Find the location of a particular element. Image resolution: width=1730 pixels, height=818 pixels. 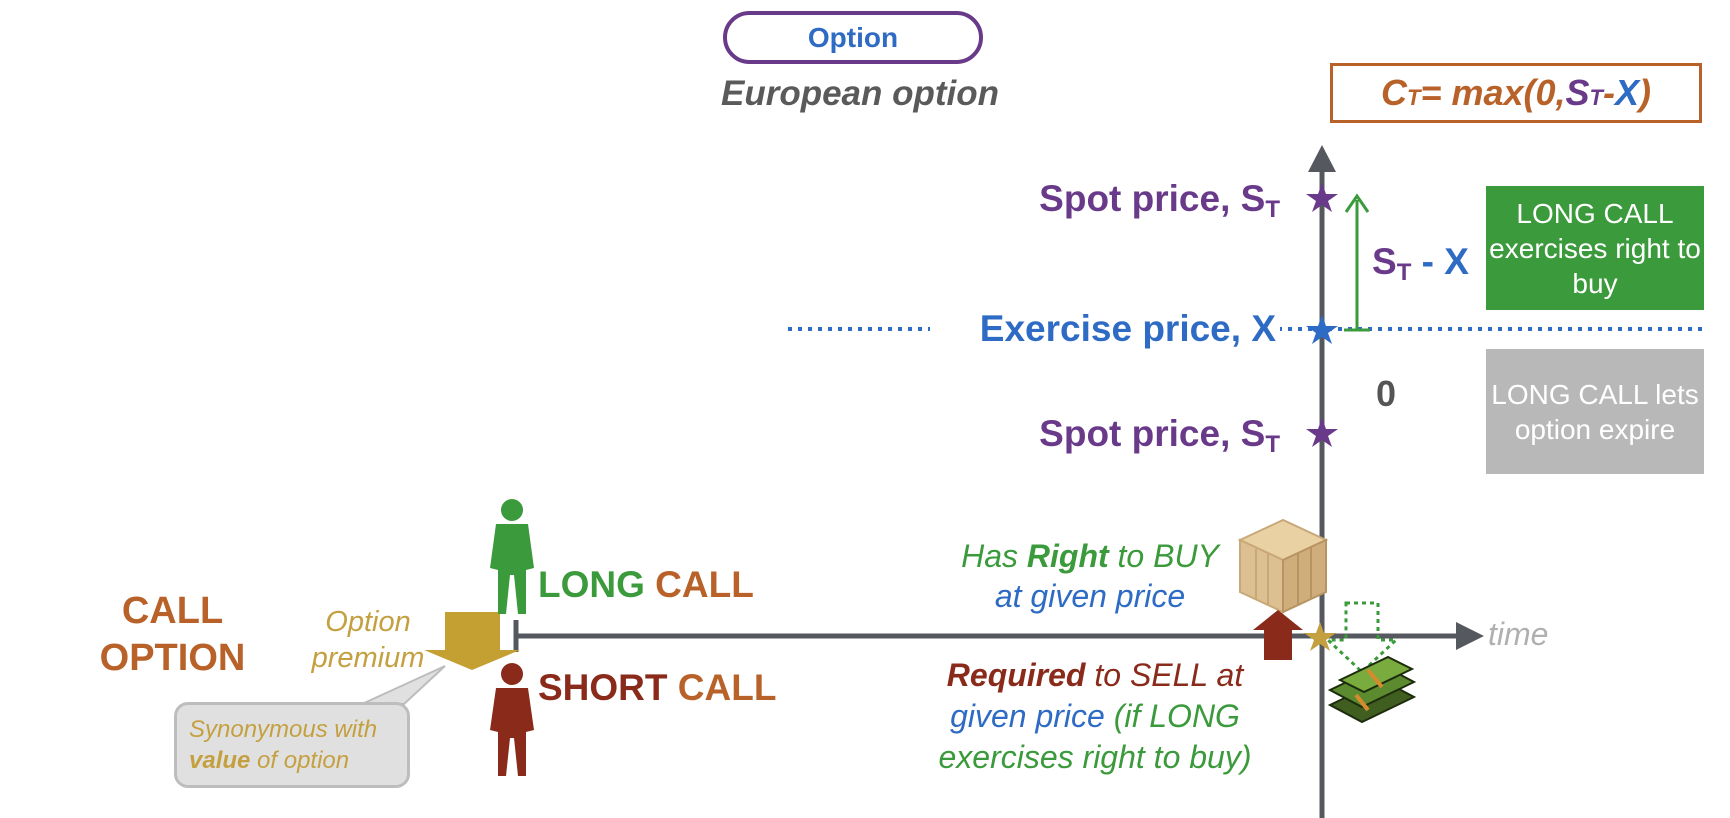

price-axis-arrowhead is located at coordinates (1322, 158).